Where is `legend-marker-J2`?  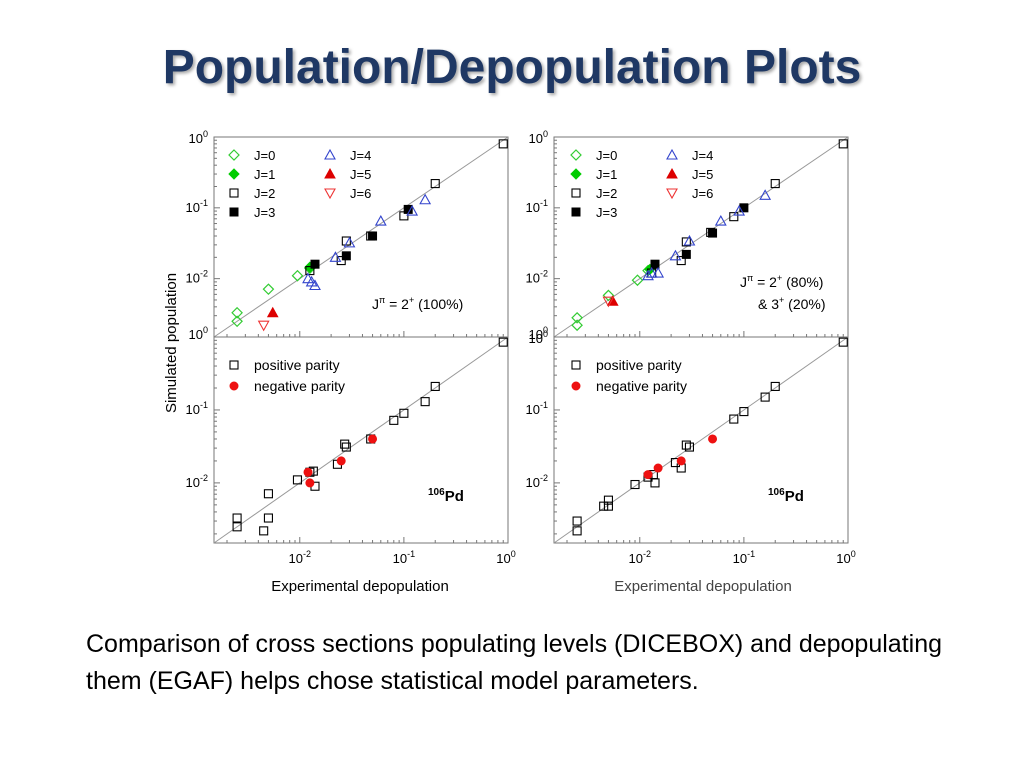 legend-marker-J2 is located at coordinates (576, 193).